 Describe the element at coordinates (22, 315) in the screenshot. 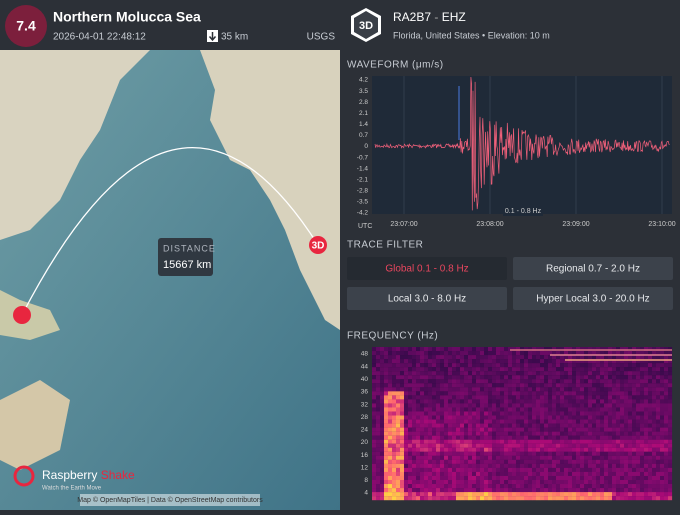

I see `epicenter` at that location.